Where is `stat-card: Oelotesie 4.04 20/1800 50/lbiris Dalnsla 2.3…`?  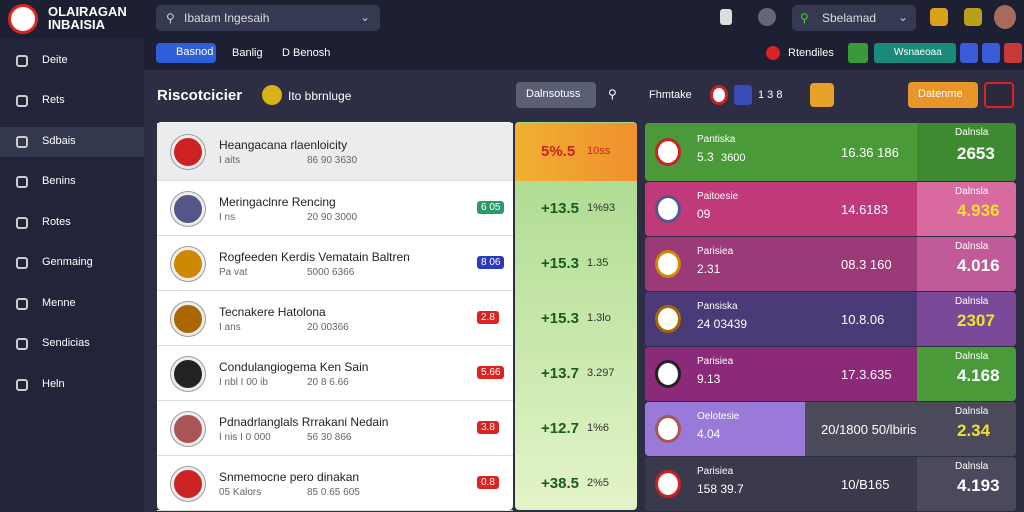
stat-card: Oelotesie 4.04 20/1800 50/lbiris Dalnsla 2.3… is located at coordinates (830, 429).